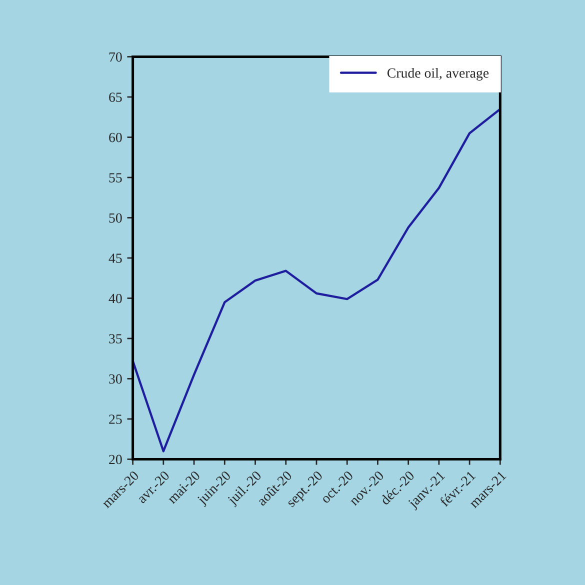 This screenshot has height=585, width=585. I want to click on y-tick-label: 50, so click(115, 218).